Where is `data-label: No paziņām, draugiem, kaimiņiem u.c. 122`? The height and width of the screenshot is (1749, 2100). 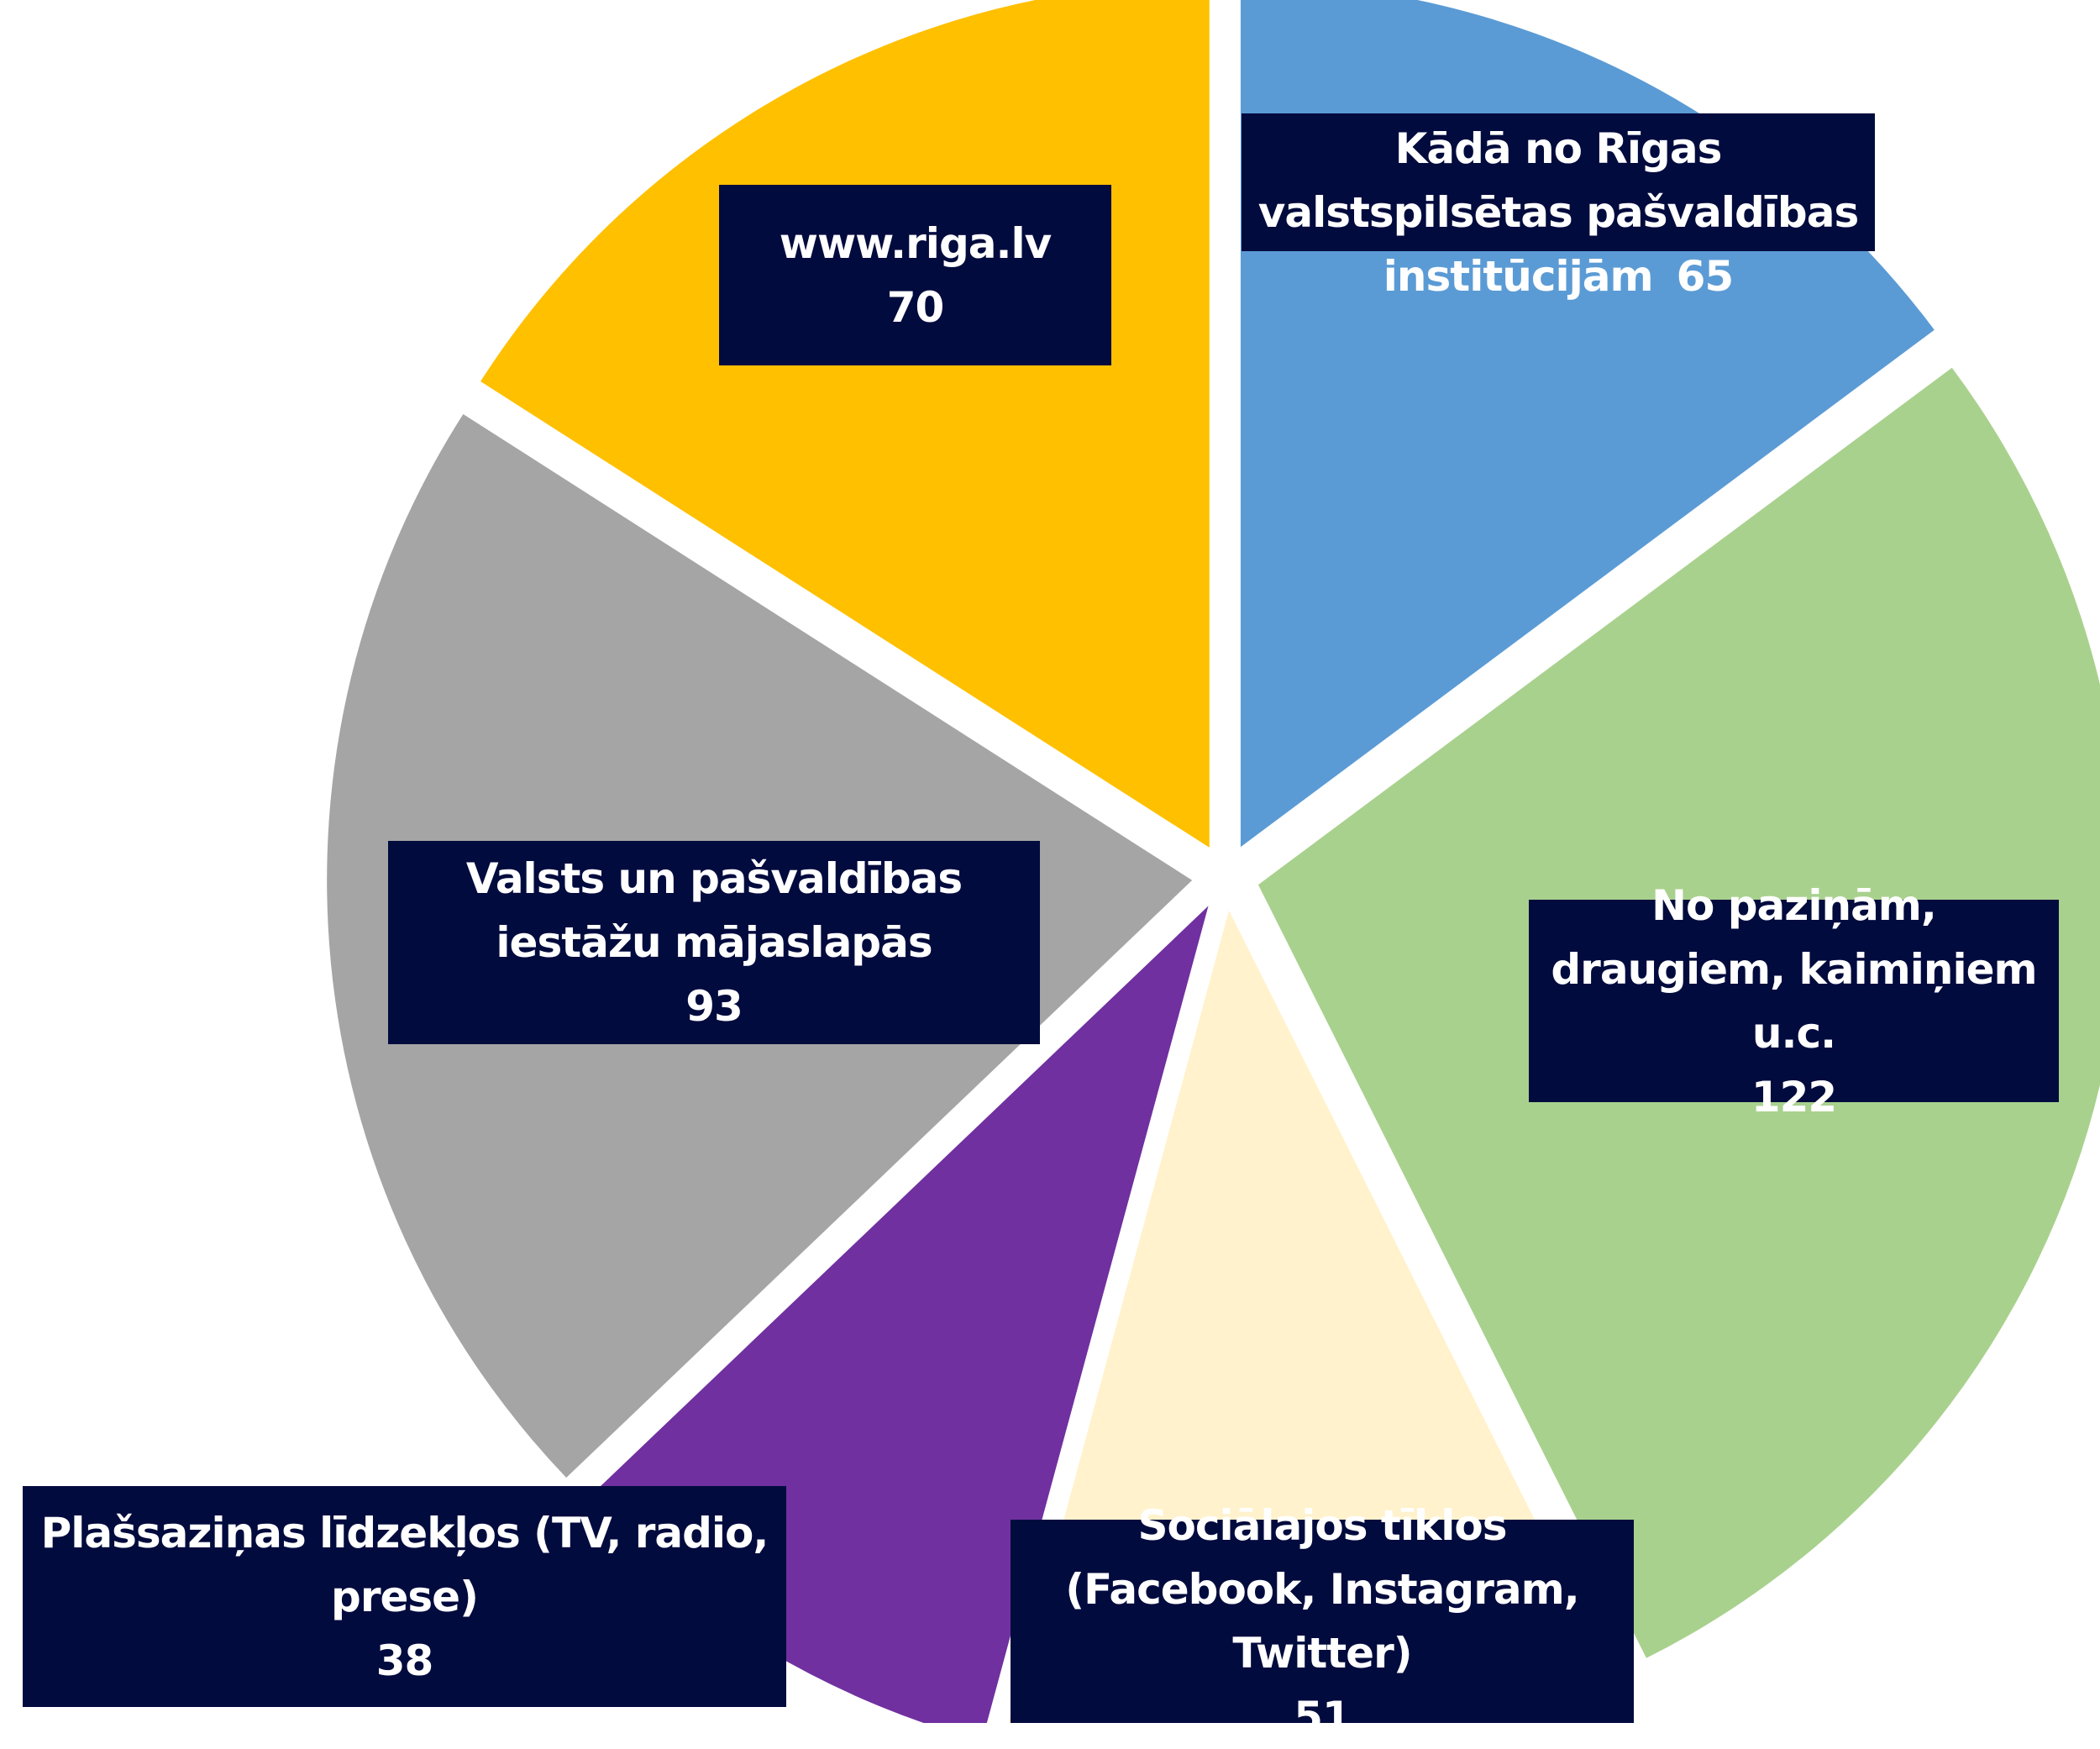 data-label: No paziņām, draugiem, kaimiņiem u.c. 122 is located at coordinates (1794, 1001).